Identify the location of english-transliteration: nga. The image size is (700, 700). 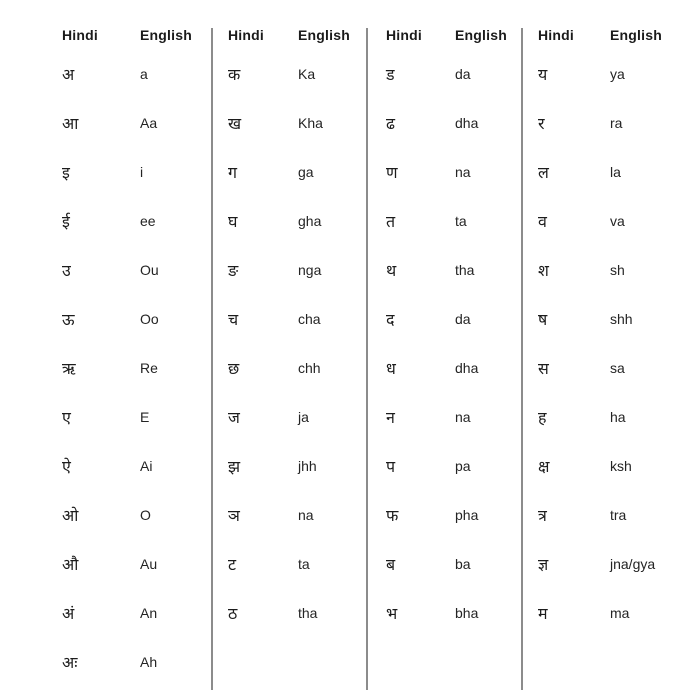
(310, 269).